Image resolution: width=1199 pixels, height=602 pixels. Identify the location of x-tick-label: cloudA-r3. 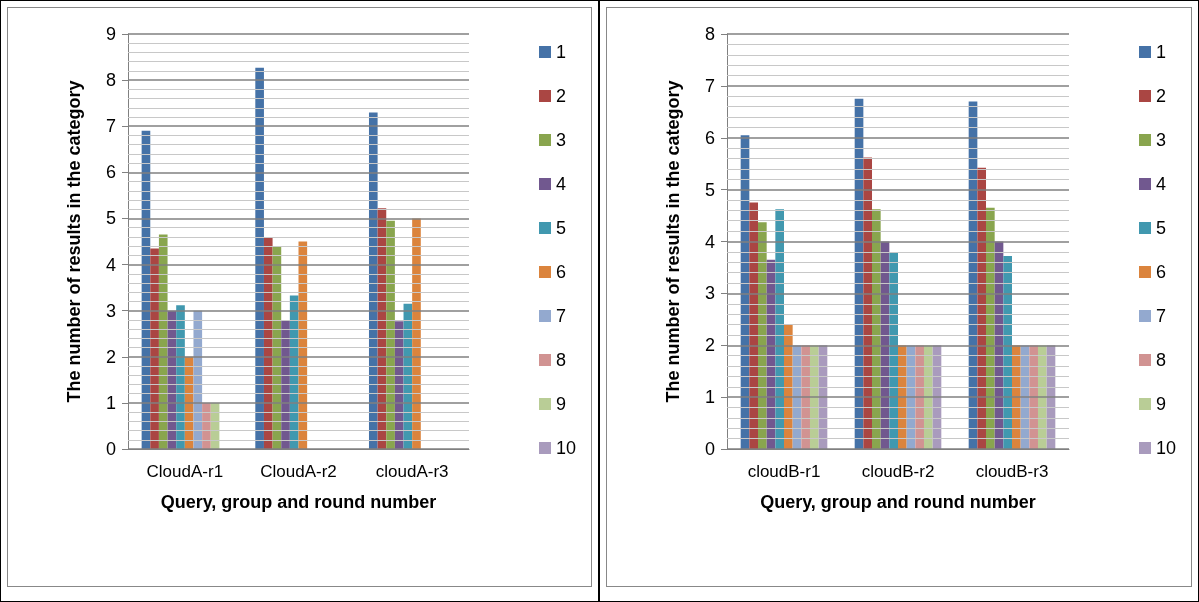
(412, 471).